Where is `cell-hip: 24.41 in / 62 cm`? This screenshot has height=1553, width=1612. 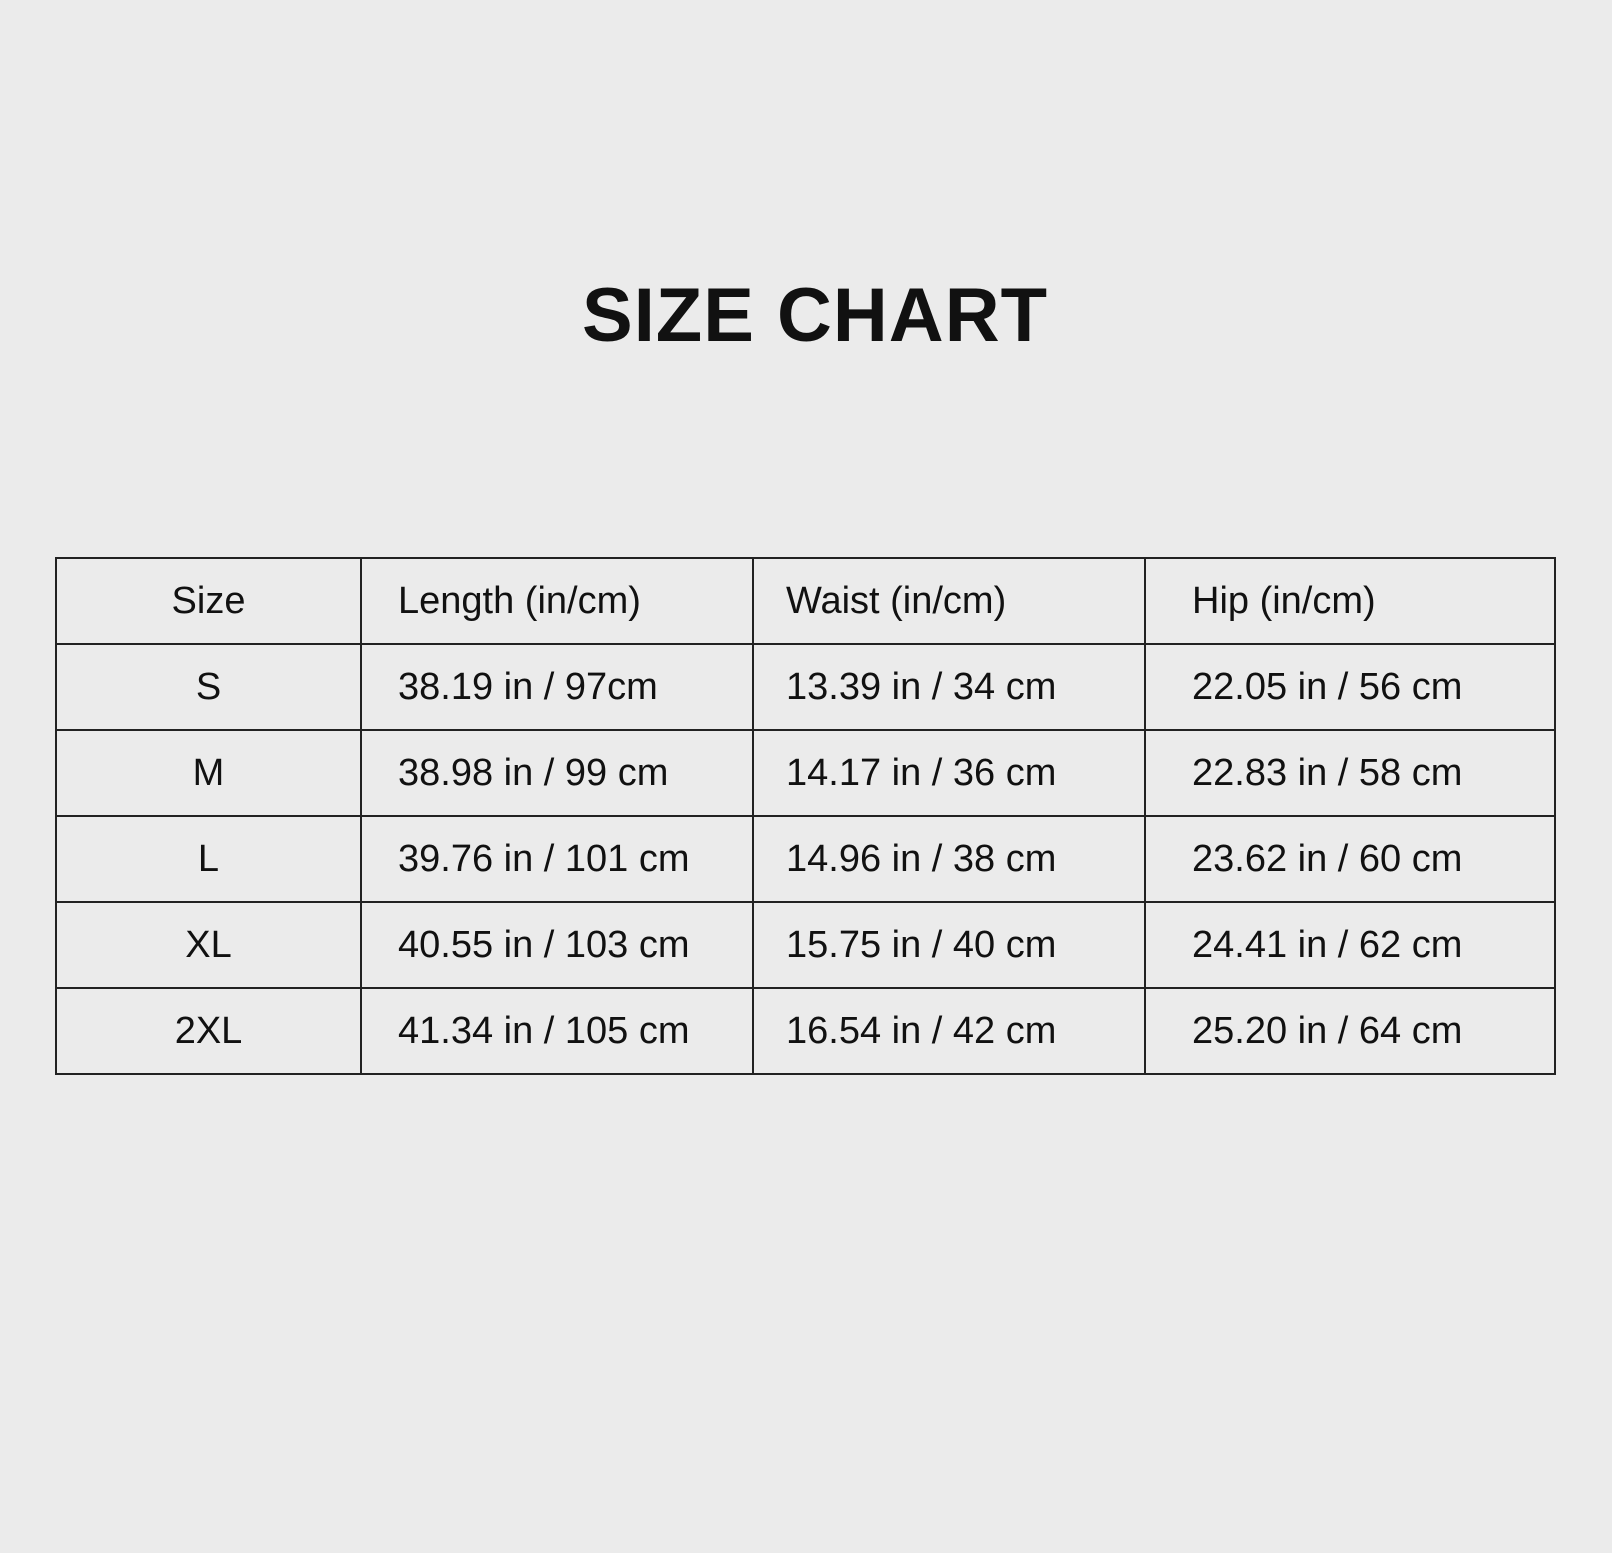
cell-hip: 24.41 in / 62 cm is located at coordinates (1350, 945).